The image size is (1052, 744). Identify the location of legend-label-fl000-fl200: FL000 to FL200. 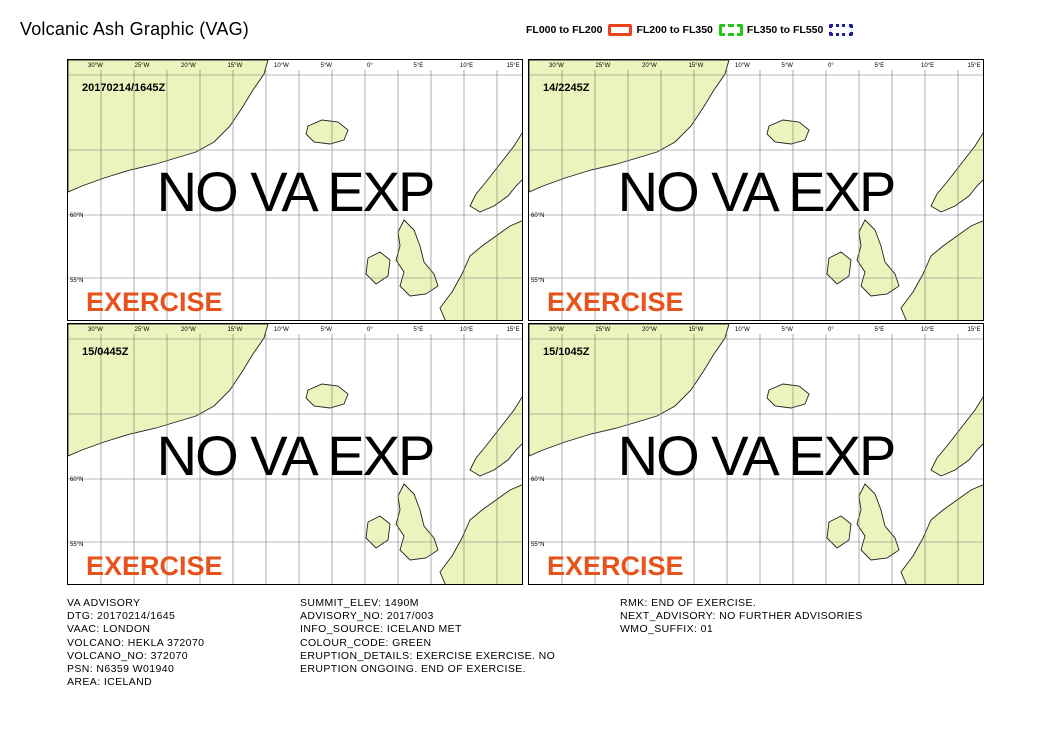
(564, 30).